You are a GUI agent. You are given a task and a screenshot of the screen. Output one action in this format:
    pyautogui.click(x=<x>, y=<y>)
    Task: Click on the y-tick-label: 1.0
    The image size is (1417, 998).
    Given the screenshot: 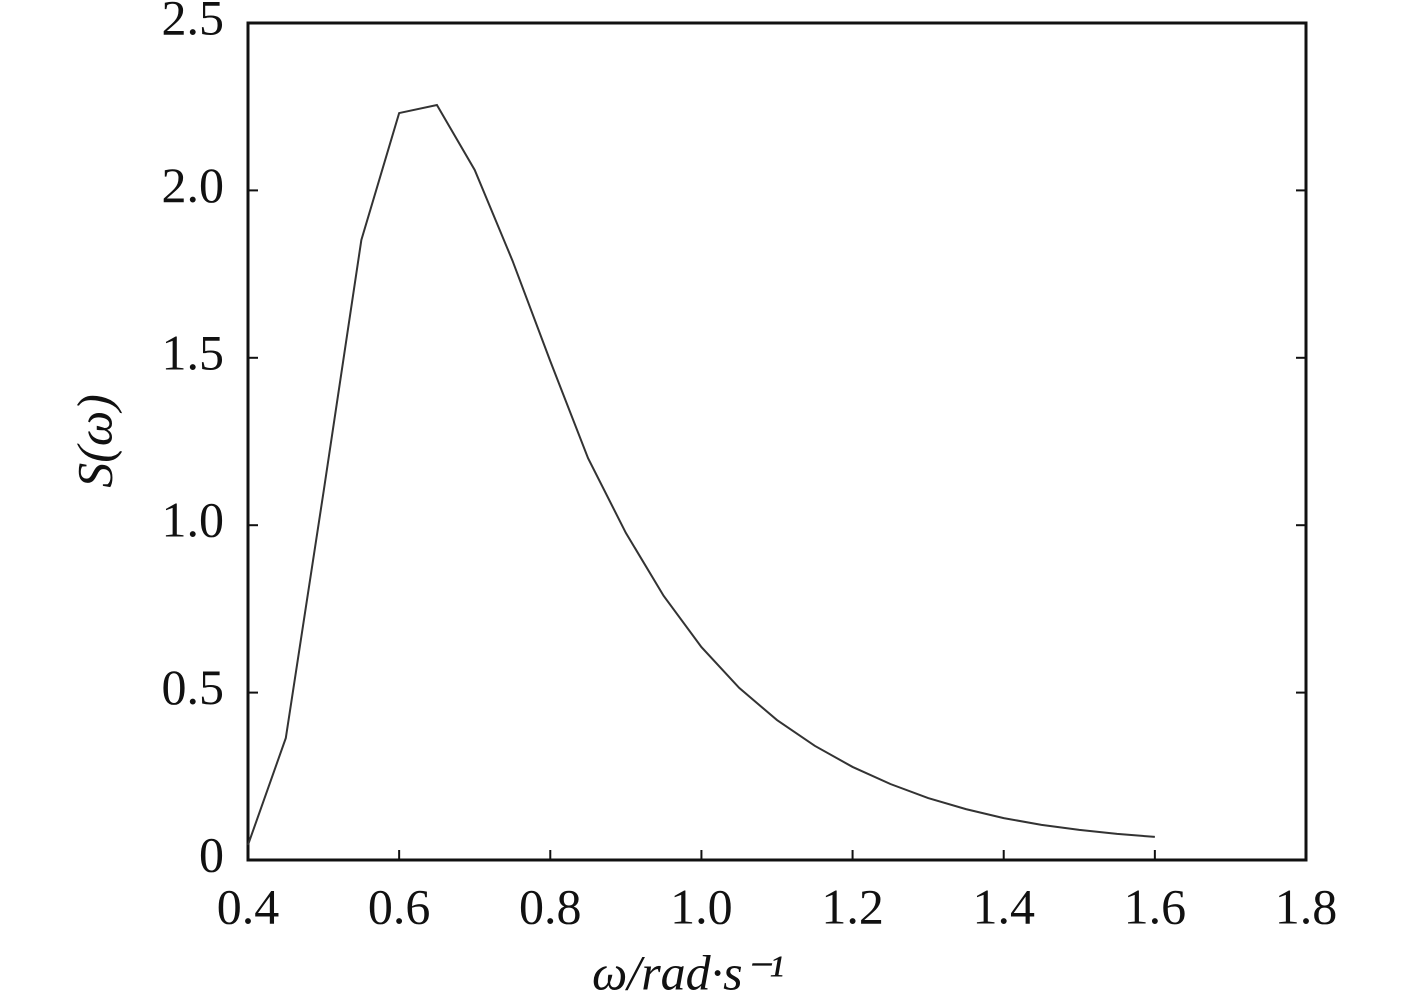 What is the action you would take?
    pyautogui.click(x=193, y=520)
    